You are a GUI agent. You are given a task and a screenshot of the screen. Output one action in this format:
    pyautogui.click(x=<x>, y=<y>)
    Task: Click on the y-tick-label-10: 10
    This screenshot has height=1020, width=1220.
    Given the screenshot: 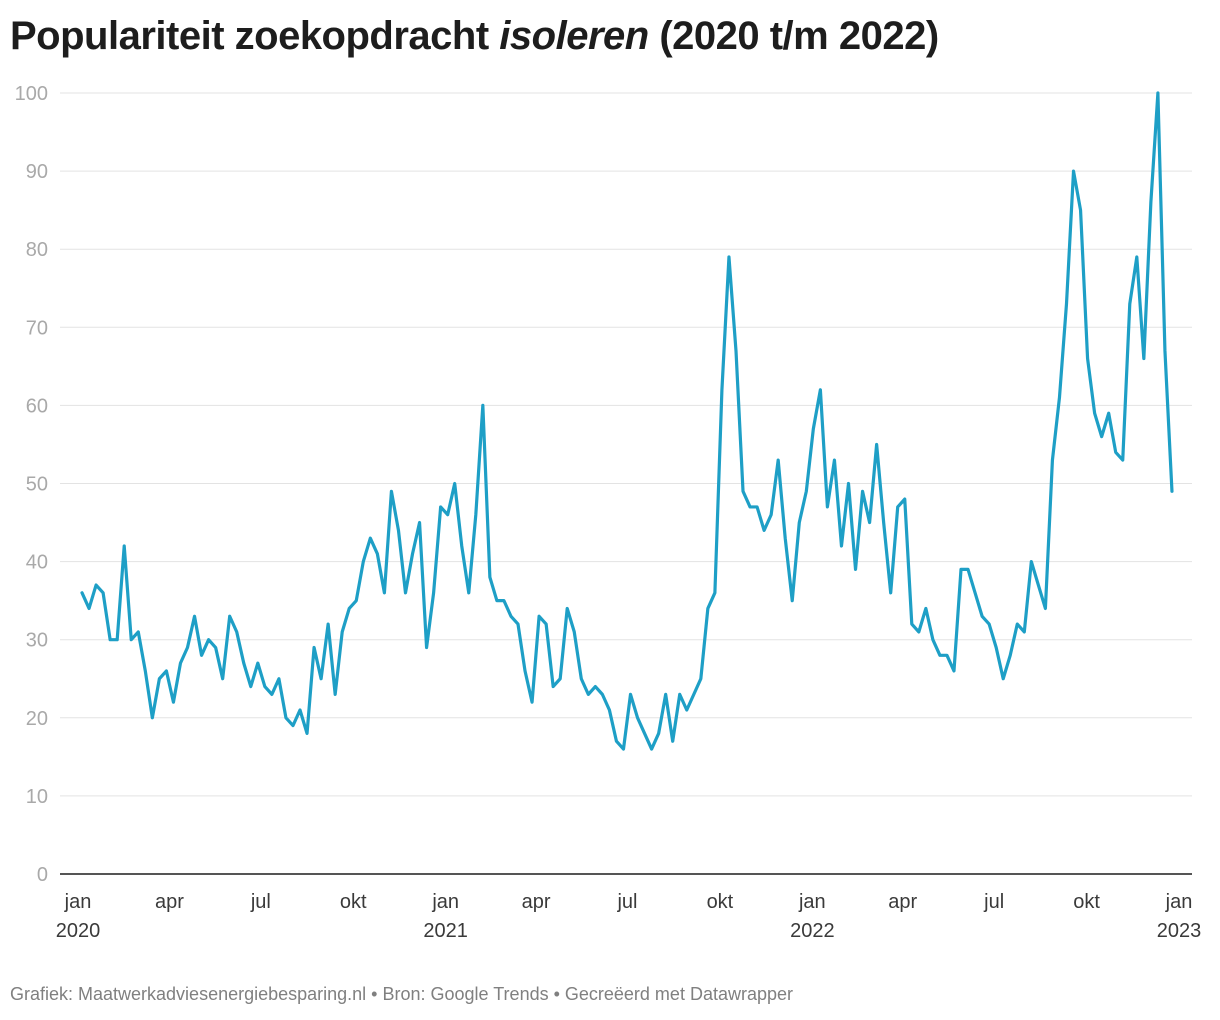 What is the action you would take?
    pyautogui.click(x=37, y=797)
    